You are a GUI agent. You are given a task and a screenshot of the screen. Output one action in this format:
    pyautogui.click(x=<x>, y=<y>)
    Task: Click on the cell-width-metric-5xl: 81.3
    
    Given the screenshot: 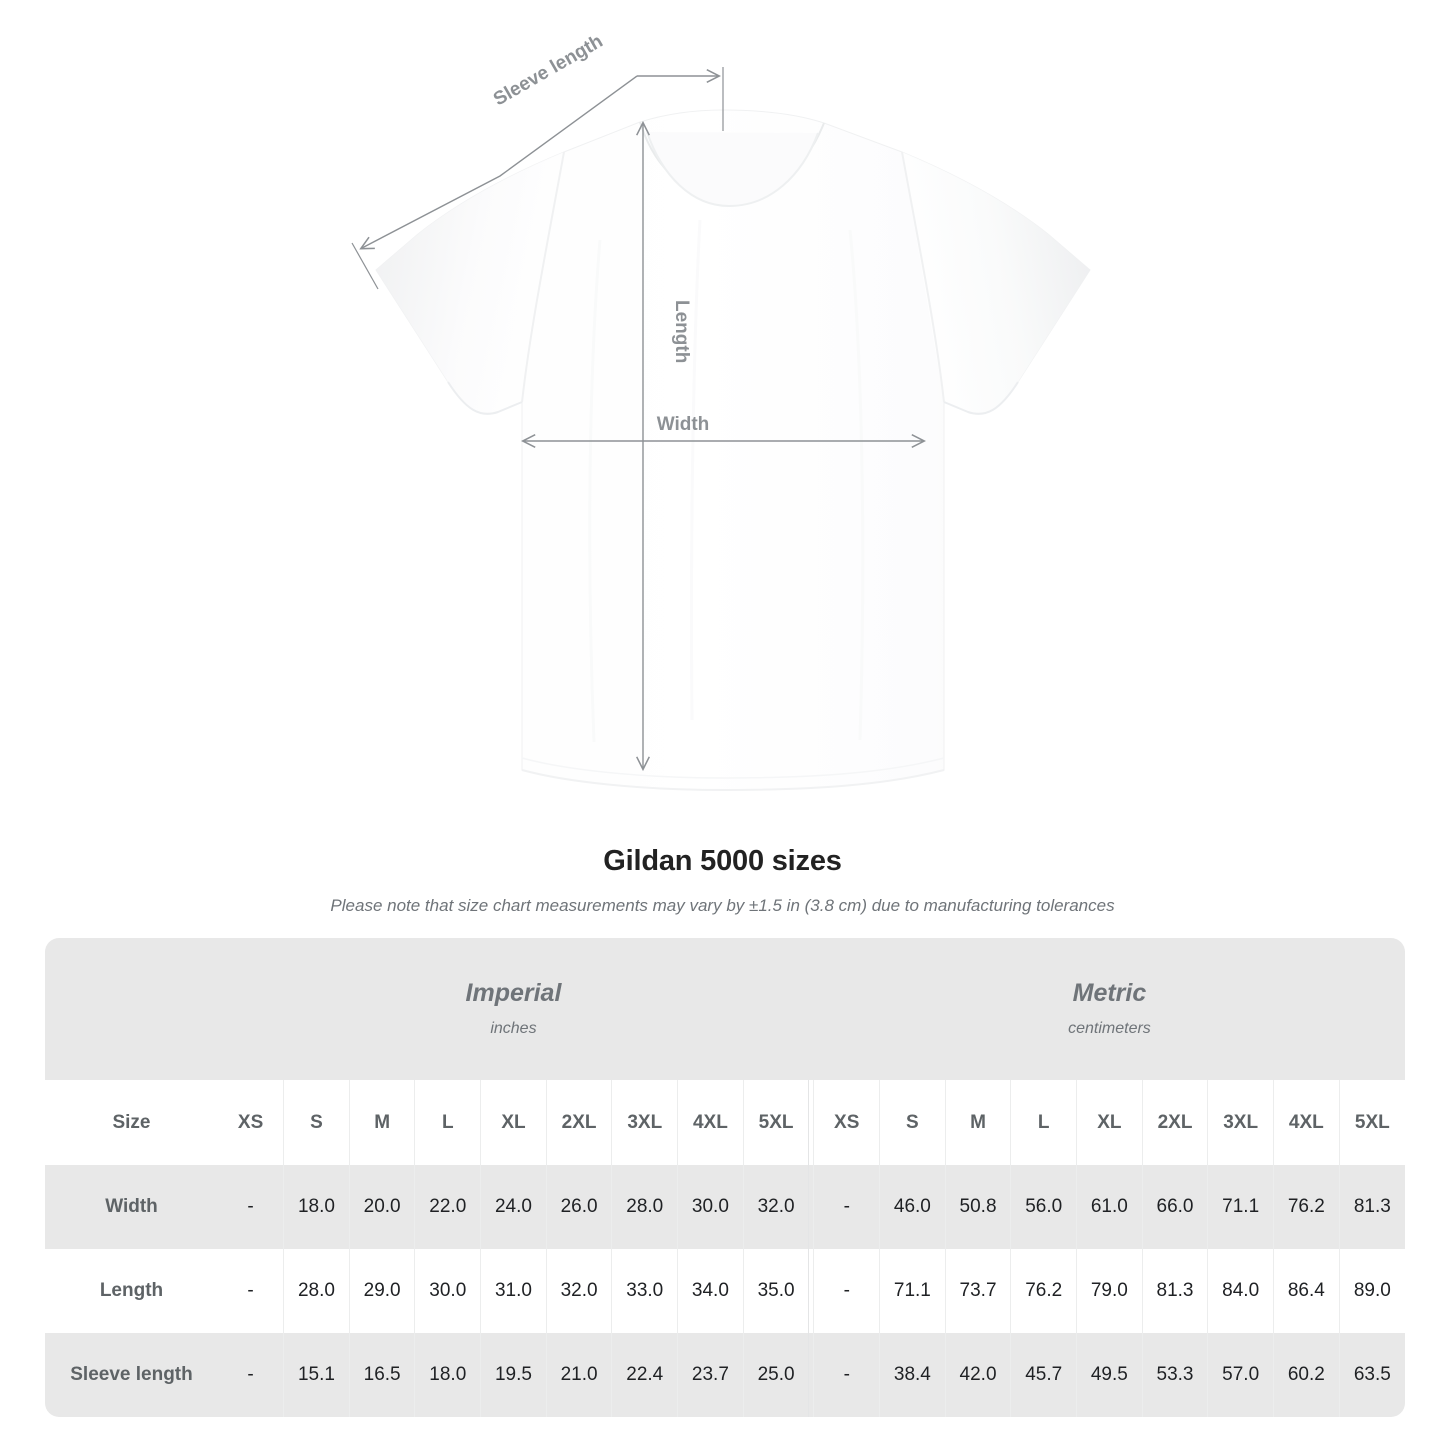 What is the action you would take?
    pyautogui.click(x=1372, y=1207)
    